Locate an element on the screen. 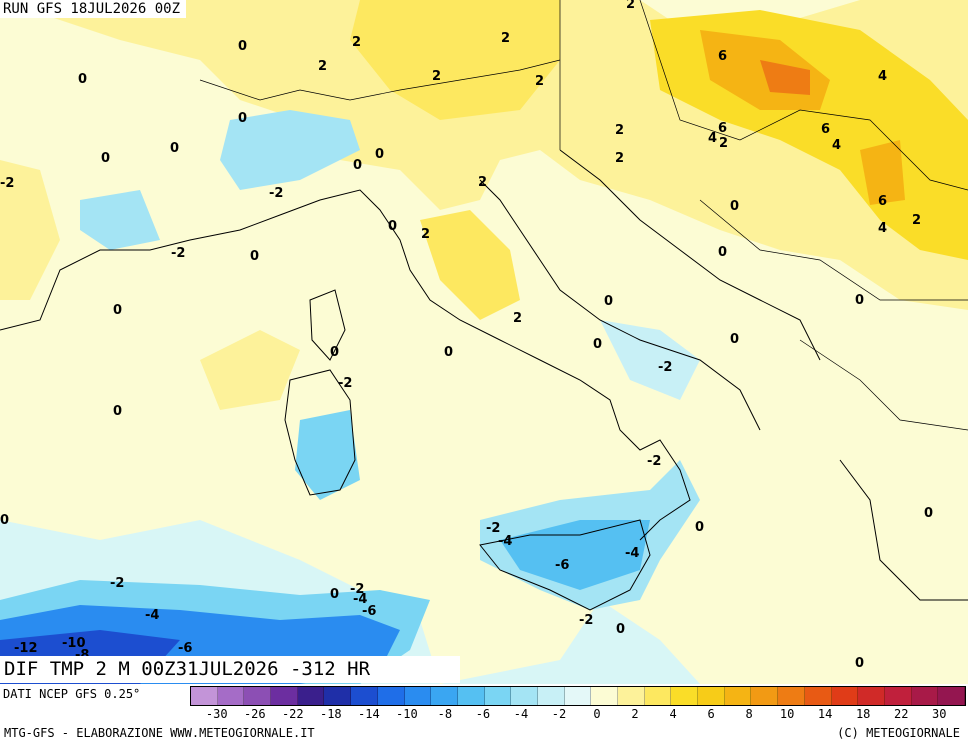 The height and width of the screenshot is (745, 968). legend-tick: 10 is located at coordinates (787, 714).